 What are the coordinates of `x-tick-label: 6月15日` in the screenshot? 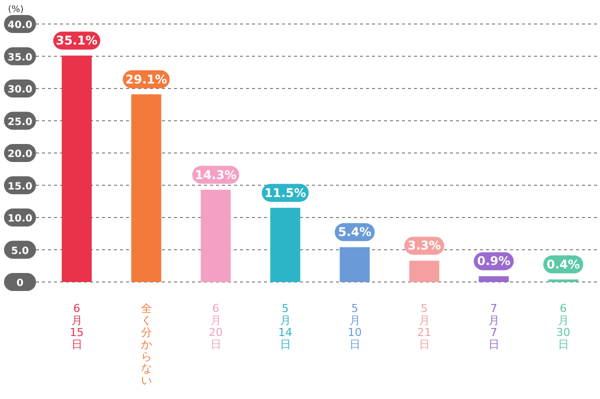 It's located at (77, 326).